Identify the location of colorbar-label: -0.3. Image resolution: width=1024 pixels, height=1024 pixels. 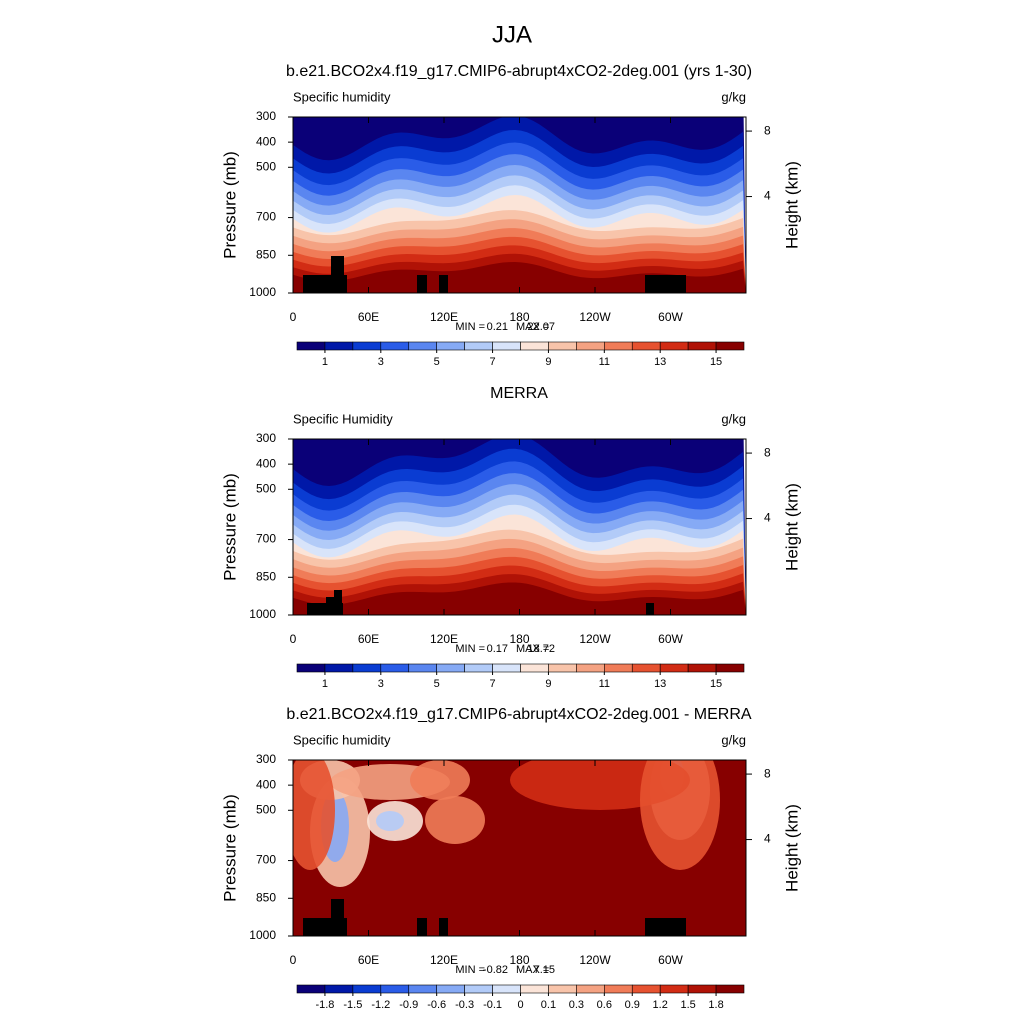
(464, 1005).